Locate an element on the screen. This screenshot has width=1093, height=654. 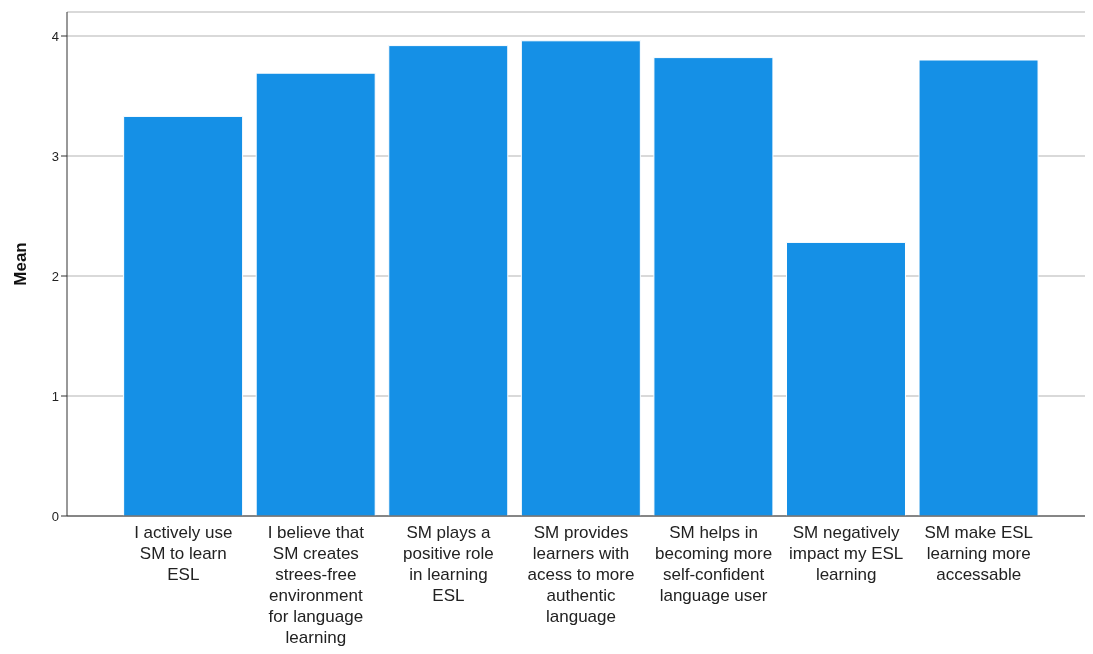
x-tick-label: SM plays a positive role in learning ESL is located at coordinates (448, 564).